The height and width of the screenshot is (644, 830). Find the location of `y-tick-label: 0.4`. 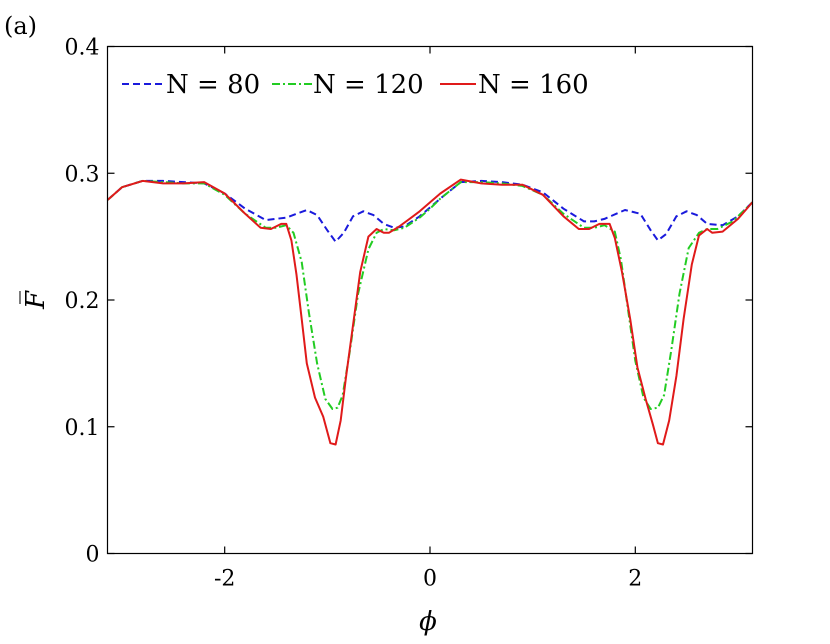

y-tick-label: 0.4 is located at coordinates (82, 48).